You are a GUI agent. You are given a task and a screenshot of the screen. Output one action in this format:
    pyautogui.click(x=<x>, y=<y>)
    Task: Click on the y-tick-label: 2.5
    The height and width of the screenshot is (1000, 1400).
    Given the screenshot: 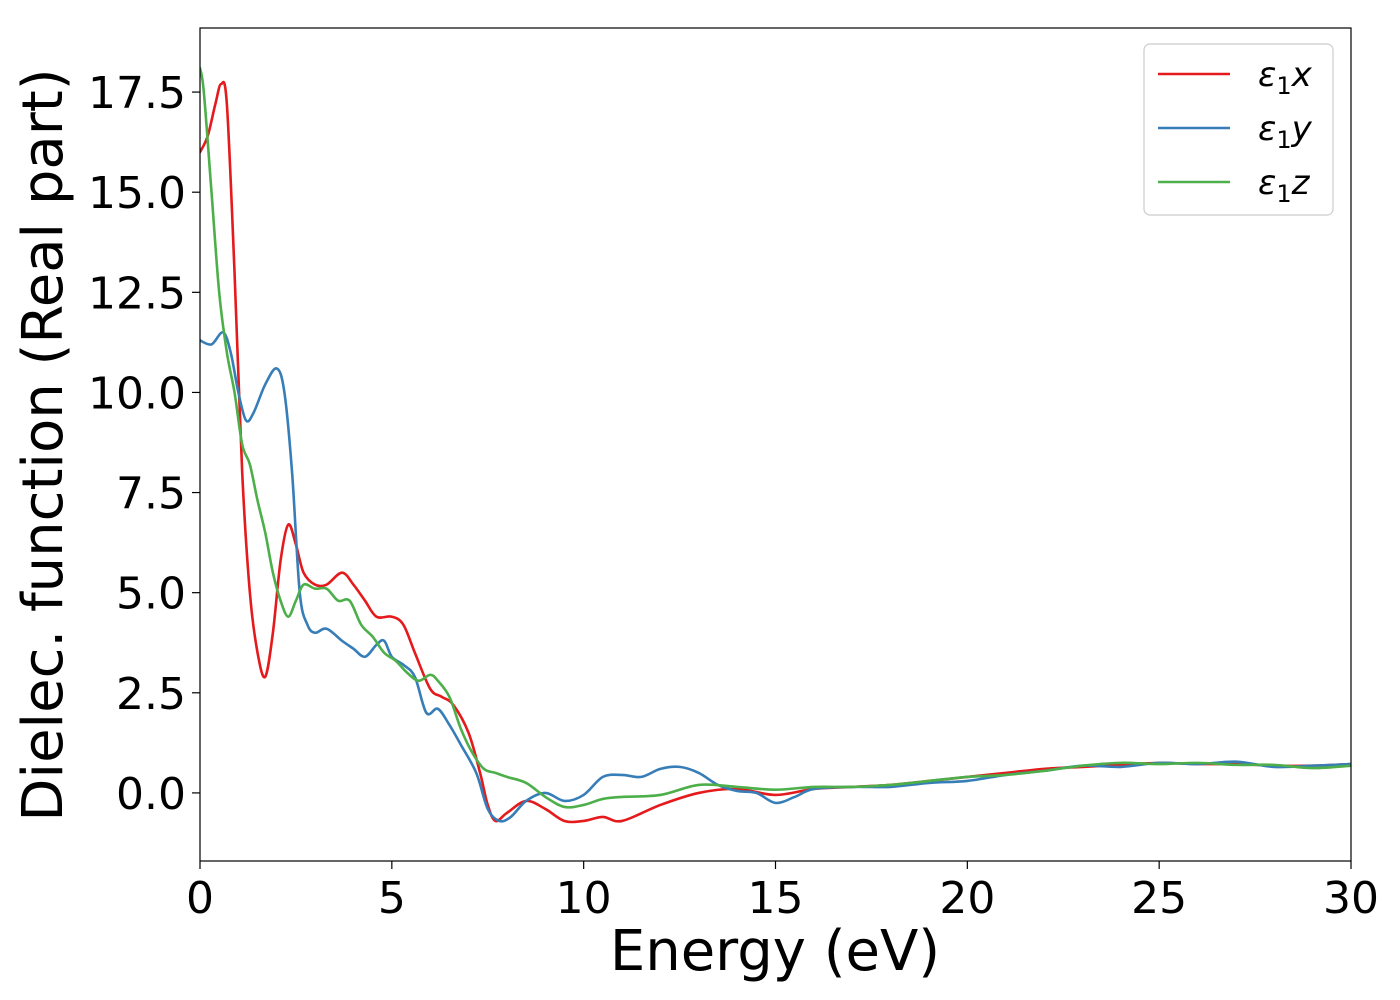 What is the action you would take?
    pyautogui.click(x=151, y=694)
    